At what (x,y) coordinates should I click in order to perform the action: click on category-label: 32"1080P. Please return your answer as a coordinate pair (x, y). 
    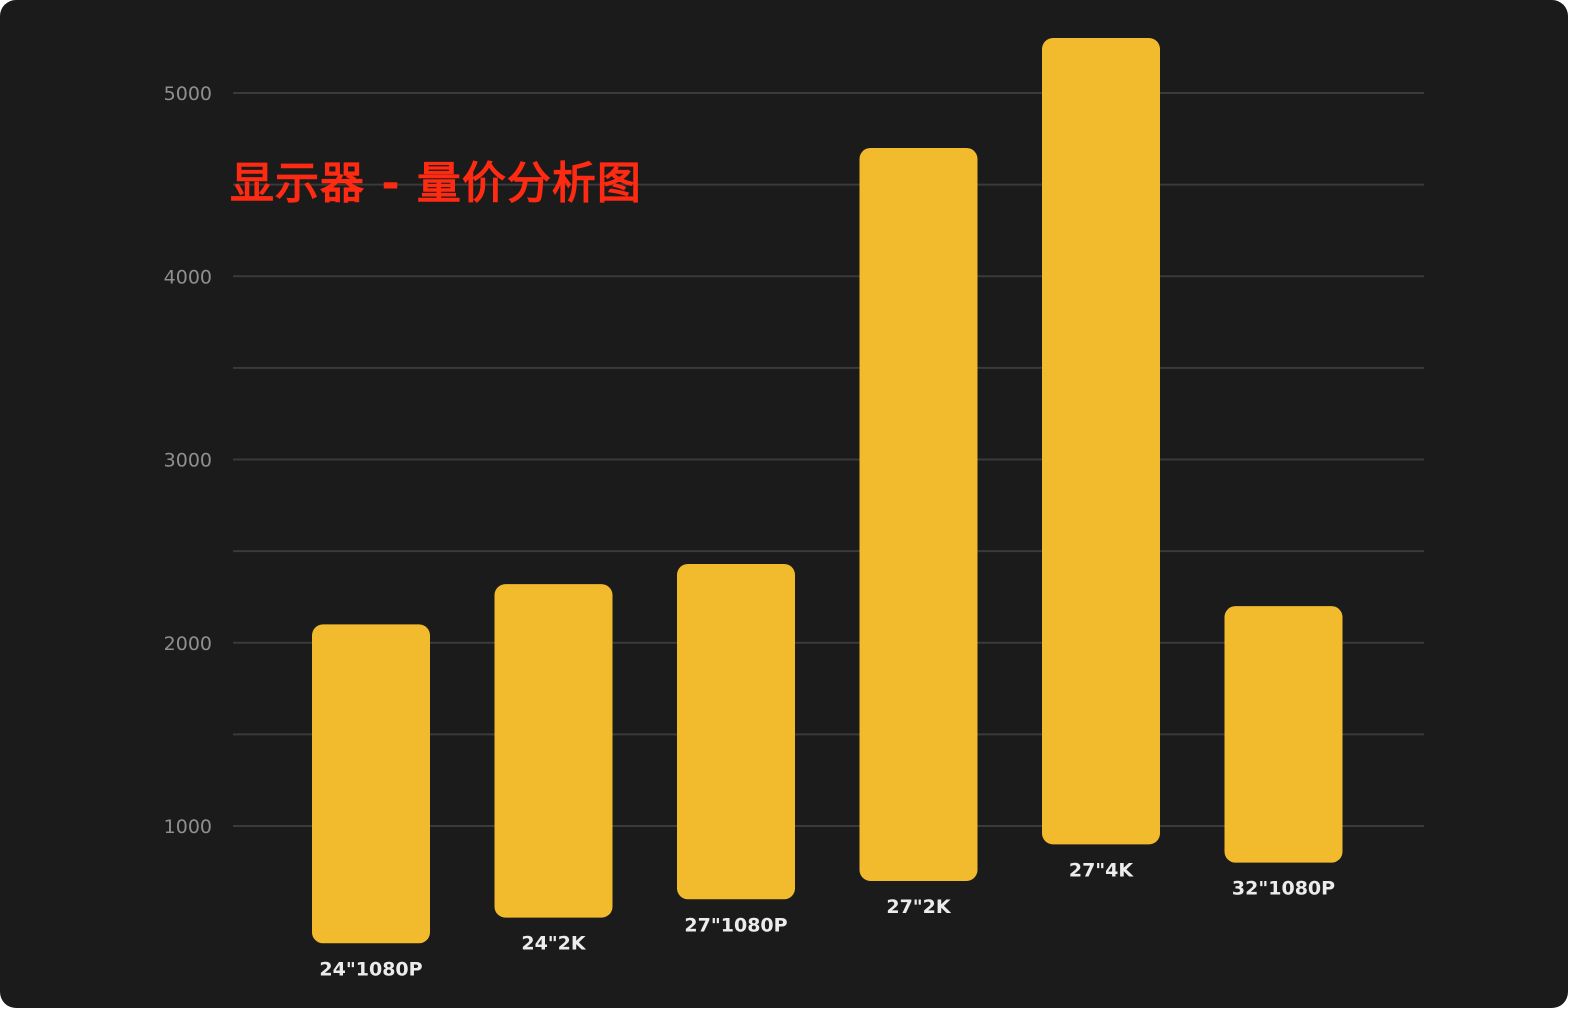
    Looking at the image, I should click on (1283, 889).